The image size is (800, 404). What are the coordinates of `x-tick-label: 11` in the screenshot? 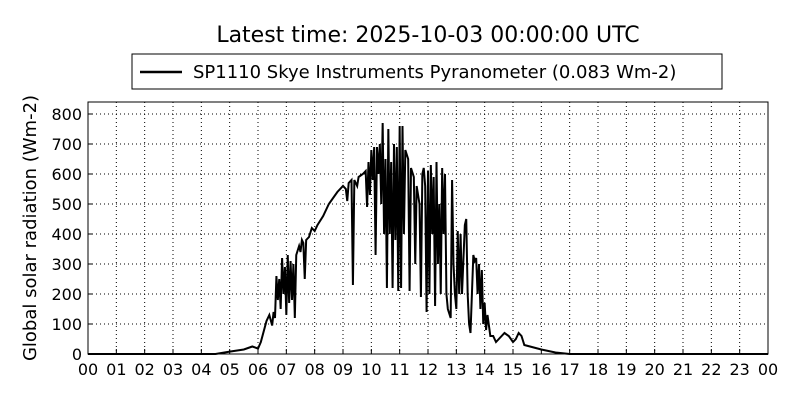 It's located at (399, 369).